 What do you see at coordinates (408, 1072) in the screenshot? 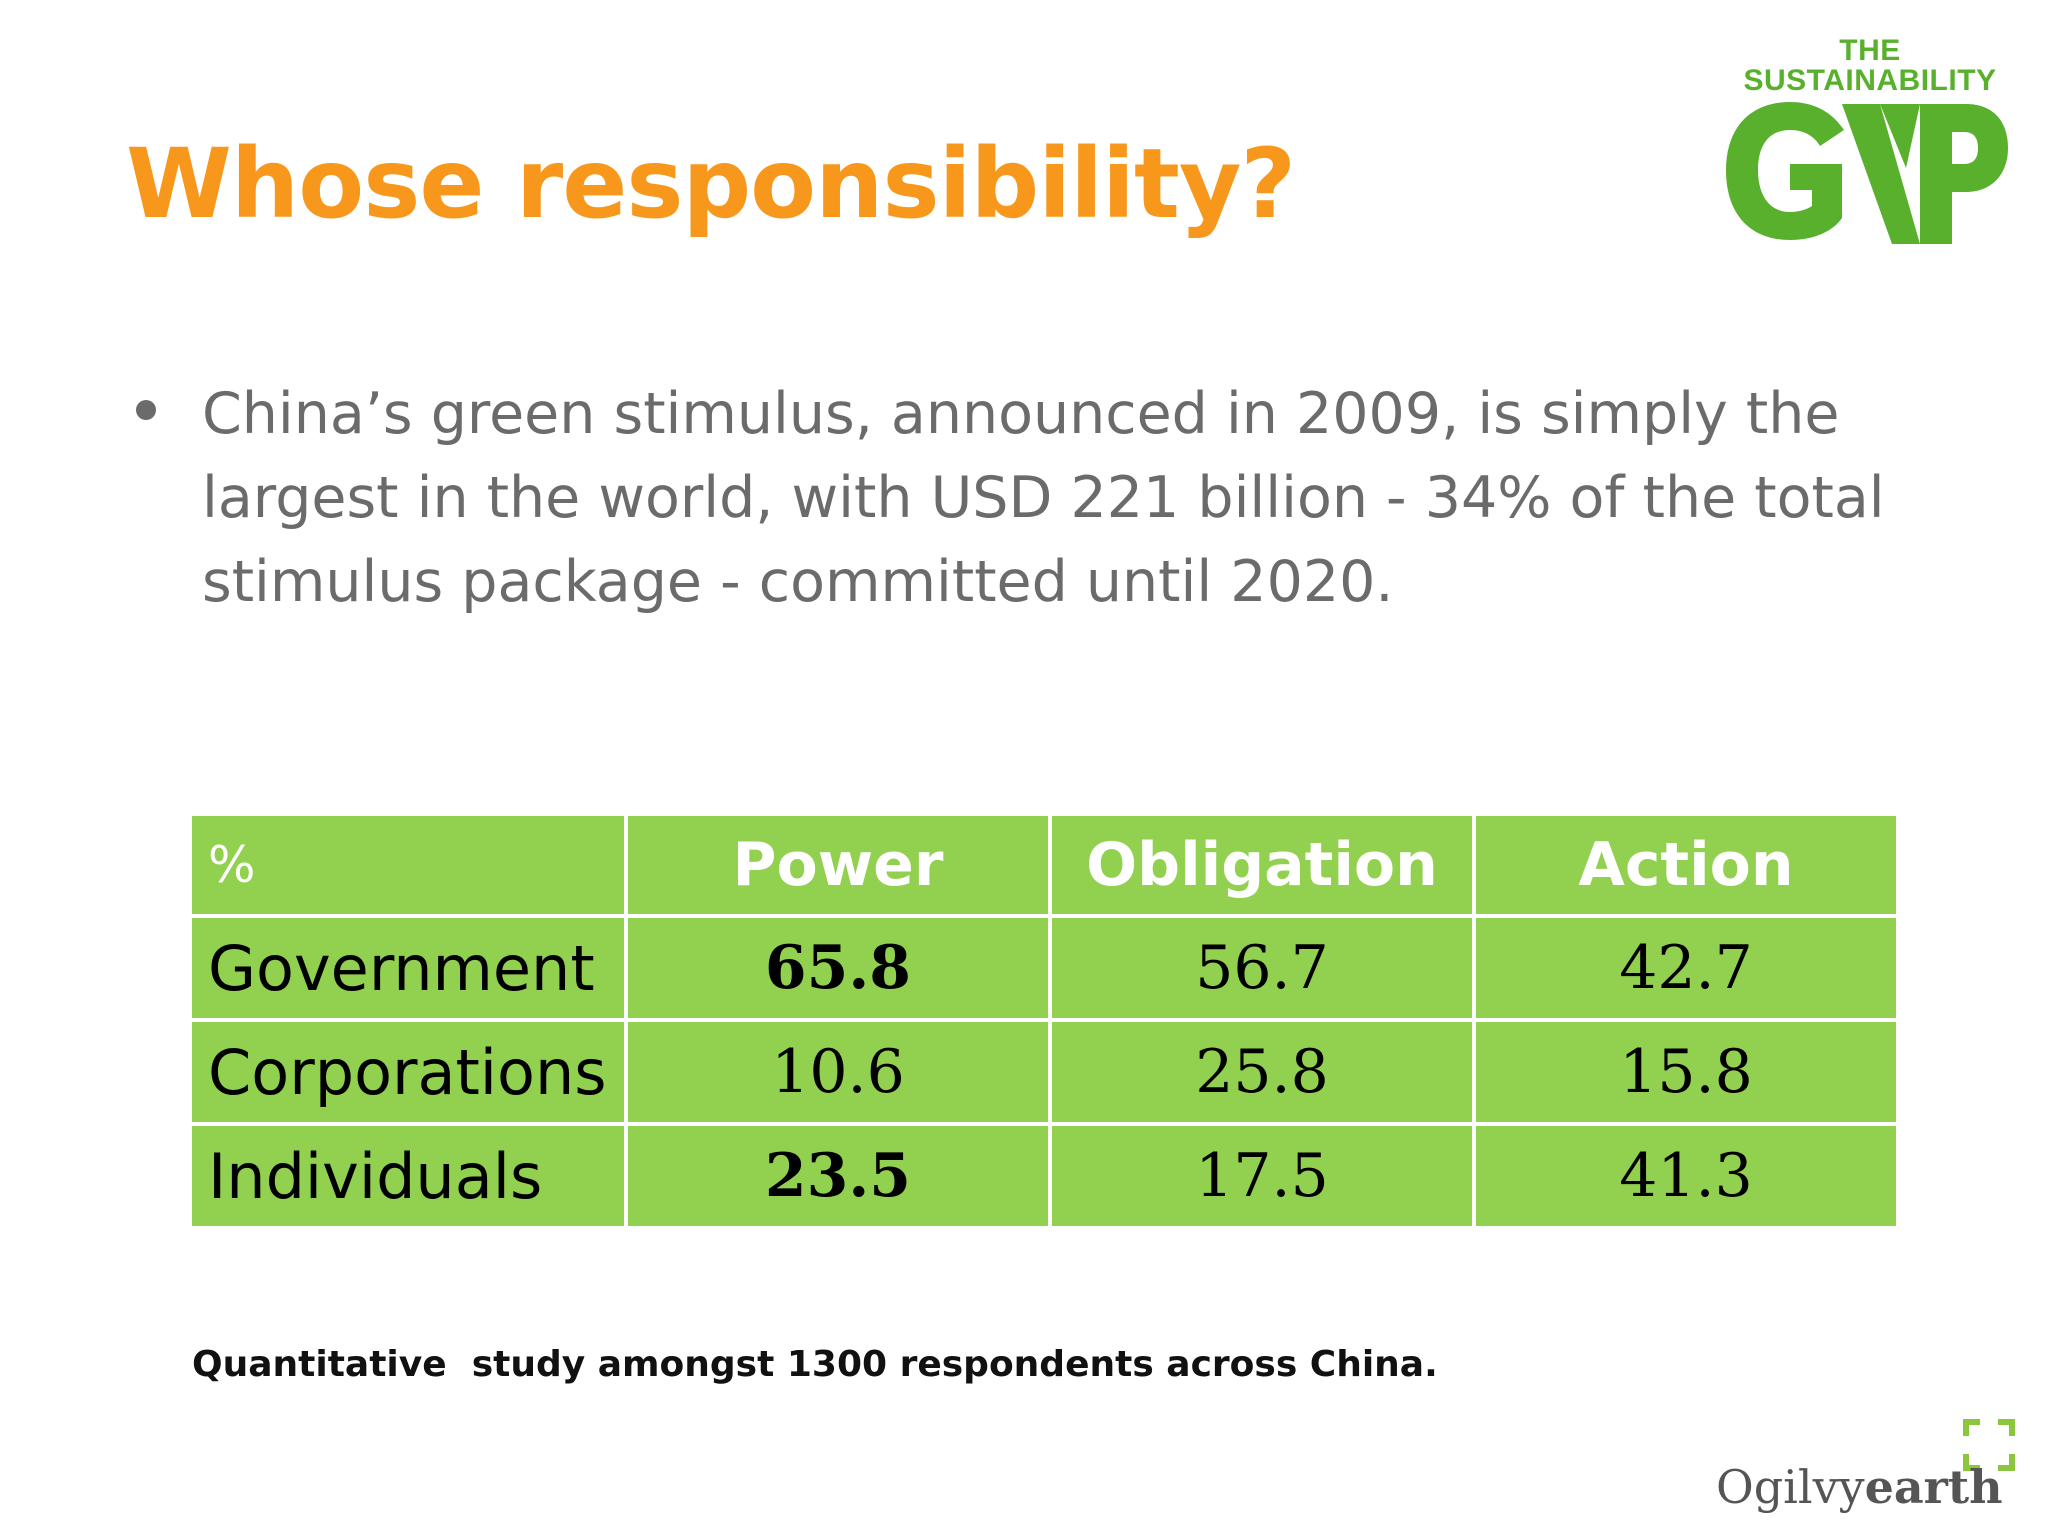
I see `row-label: Corporations` at bounding box center [408, 1072].